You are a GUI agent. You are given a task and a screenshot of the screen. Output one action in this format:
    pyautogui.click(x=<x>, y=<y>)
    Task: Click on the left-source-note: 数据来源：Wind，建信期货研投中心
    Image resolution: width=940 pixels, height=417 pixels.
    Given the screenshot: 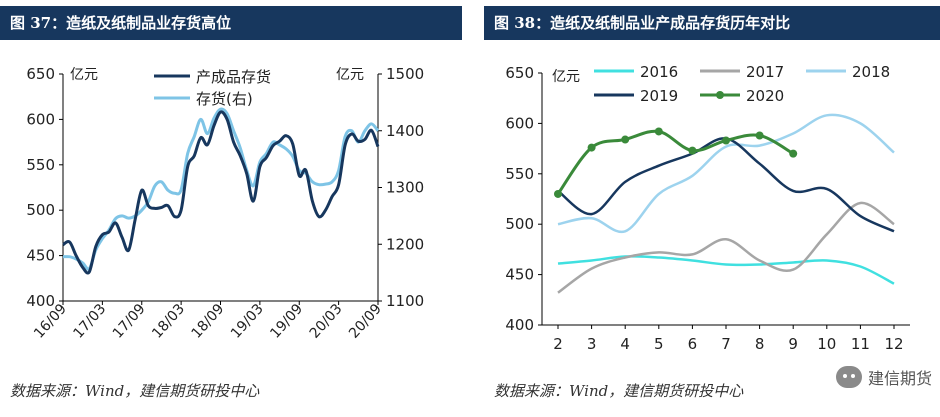 What is the action you would take?
    pyautogui.click(x=135, y=391)
    